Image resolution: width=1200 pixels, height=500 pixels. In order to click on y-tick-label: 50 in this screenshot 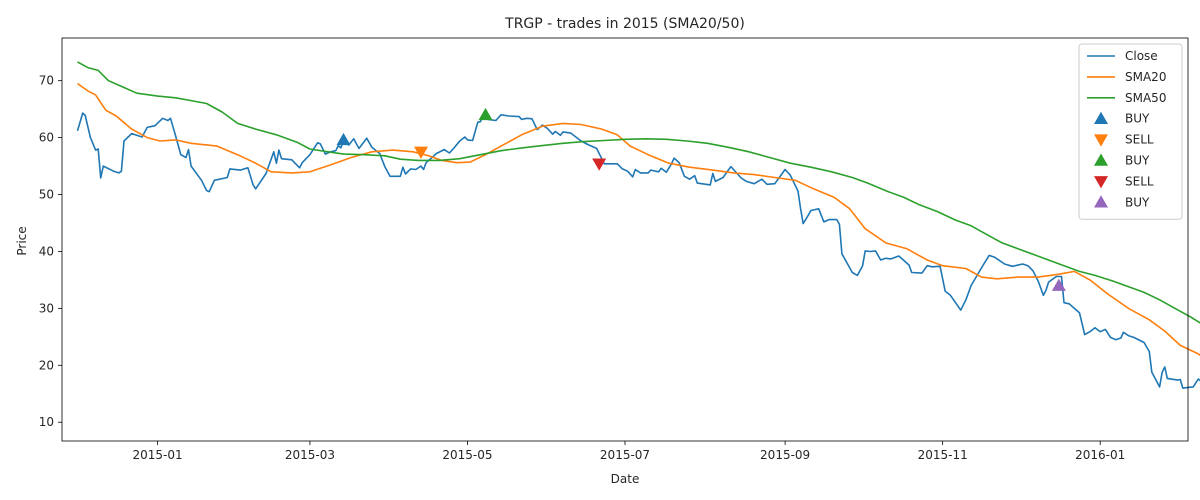, I will do `click(46, 195)`.